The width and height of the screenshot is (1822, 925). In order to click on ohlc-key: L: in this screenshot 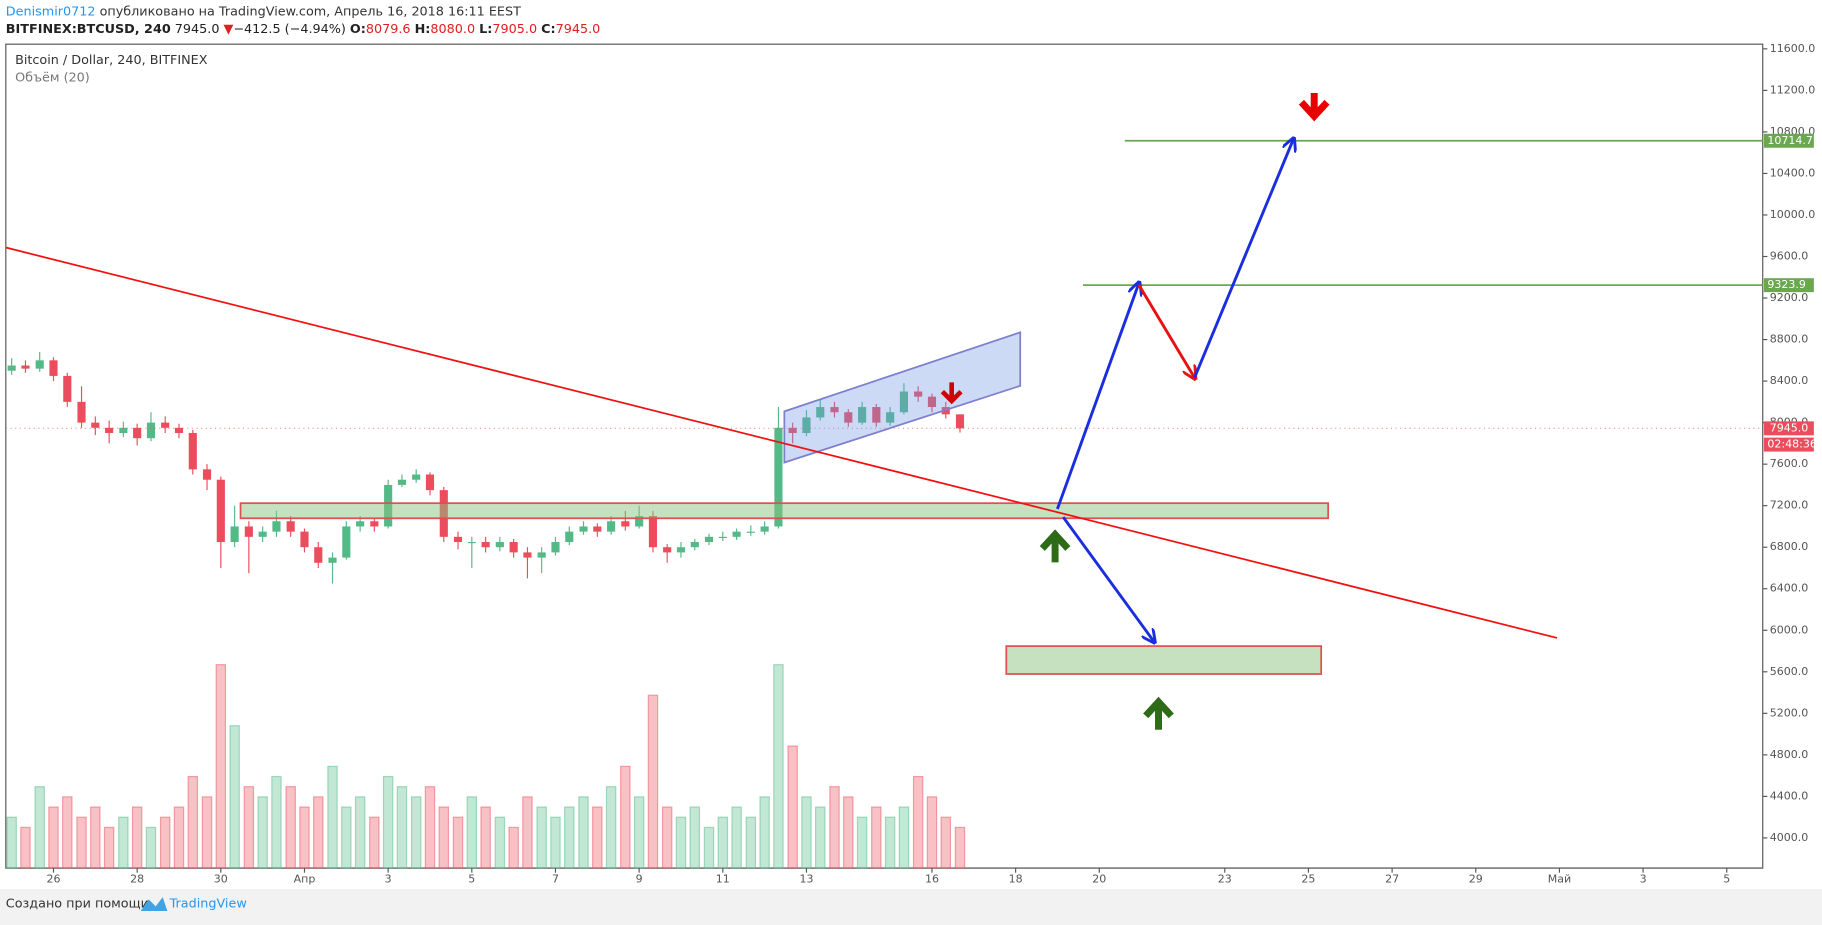, I will do `click(485, 29)`.